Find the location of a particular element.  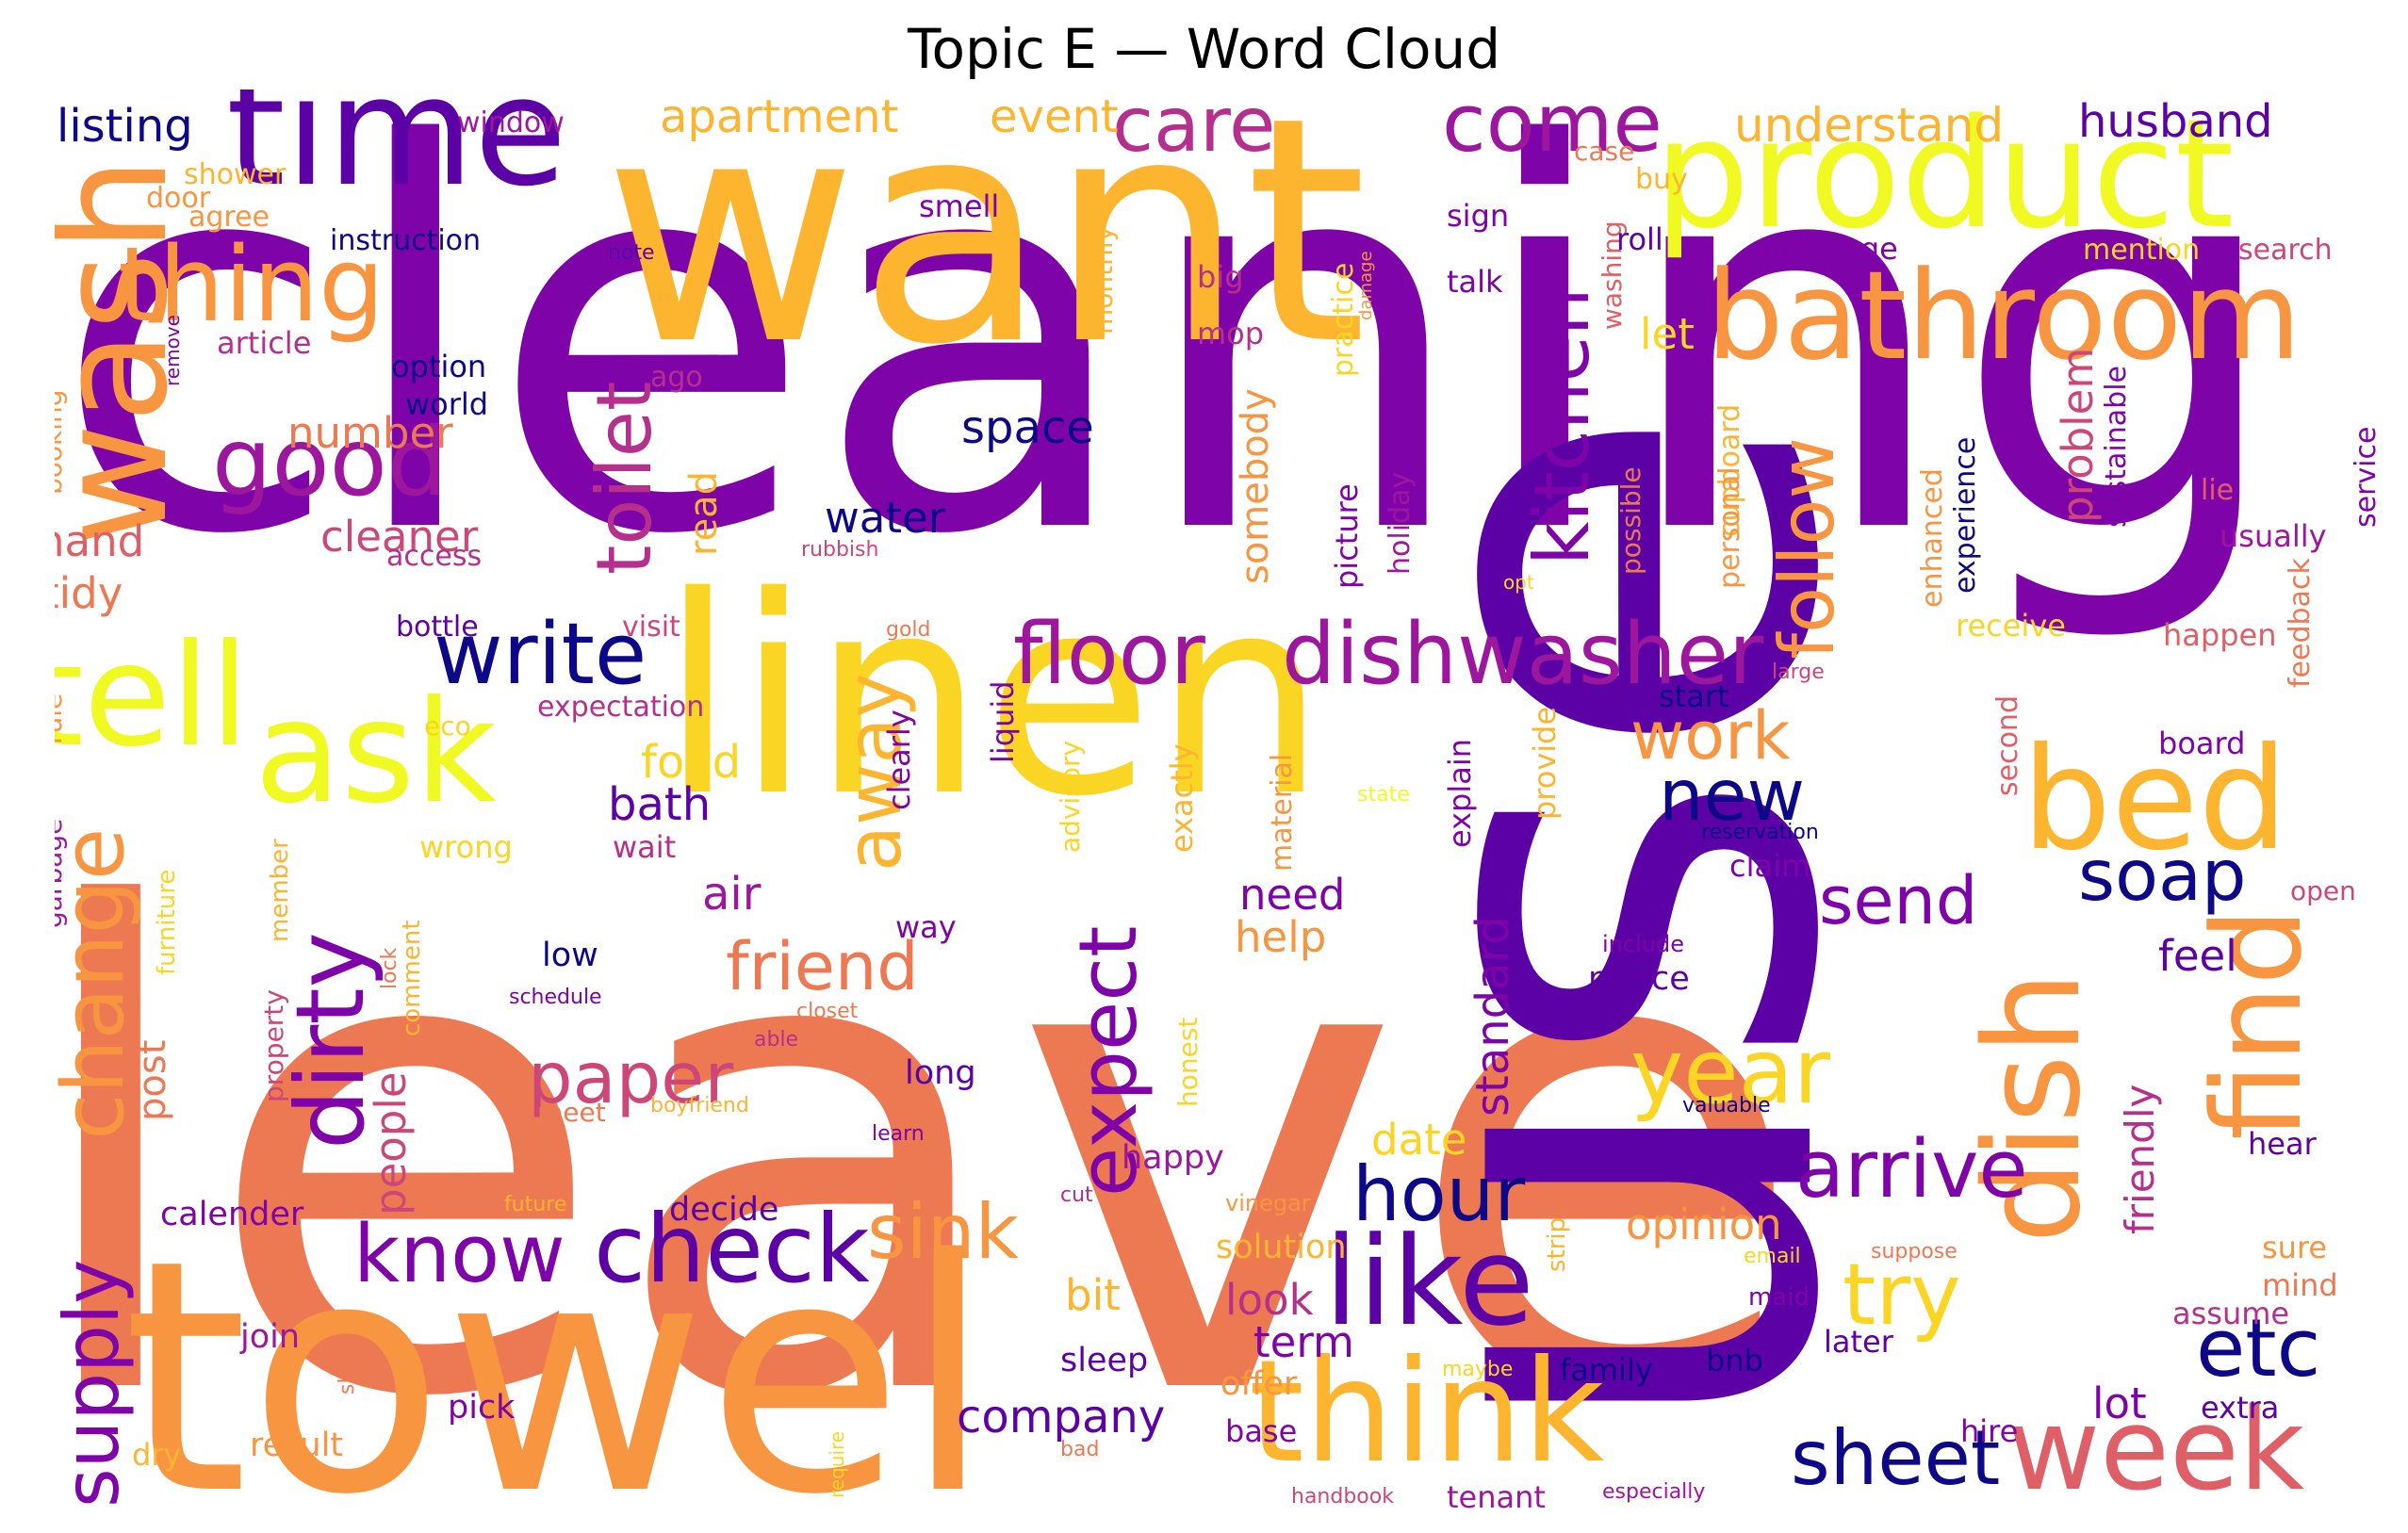

word-holiday: holiday is located at coordinates (1401, 523).